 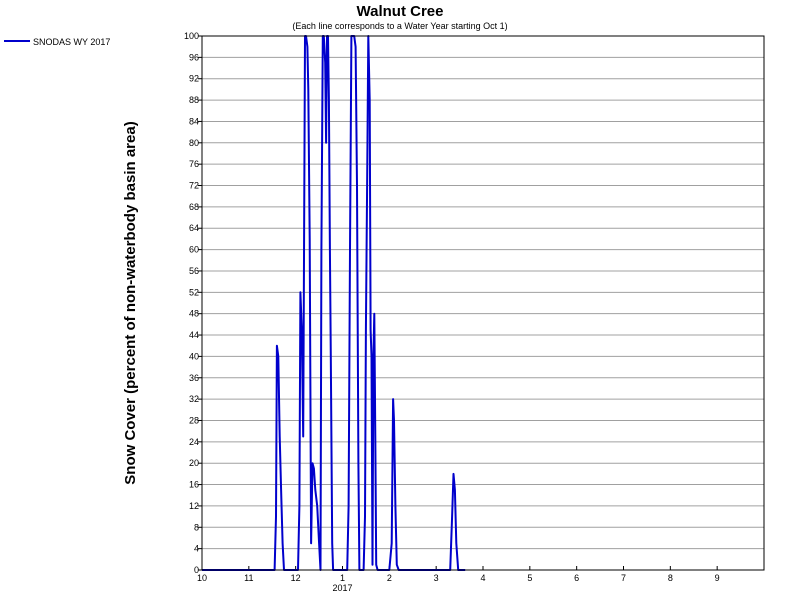 What do you see at coordinates (194, 207) in the screenshot?
I see `y-tick-label: 68` at bounding box center [194, 207].